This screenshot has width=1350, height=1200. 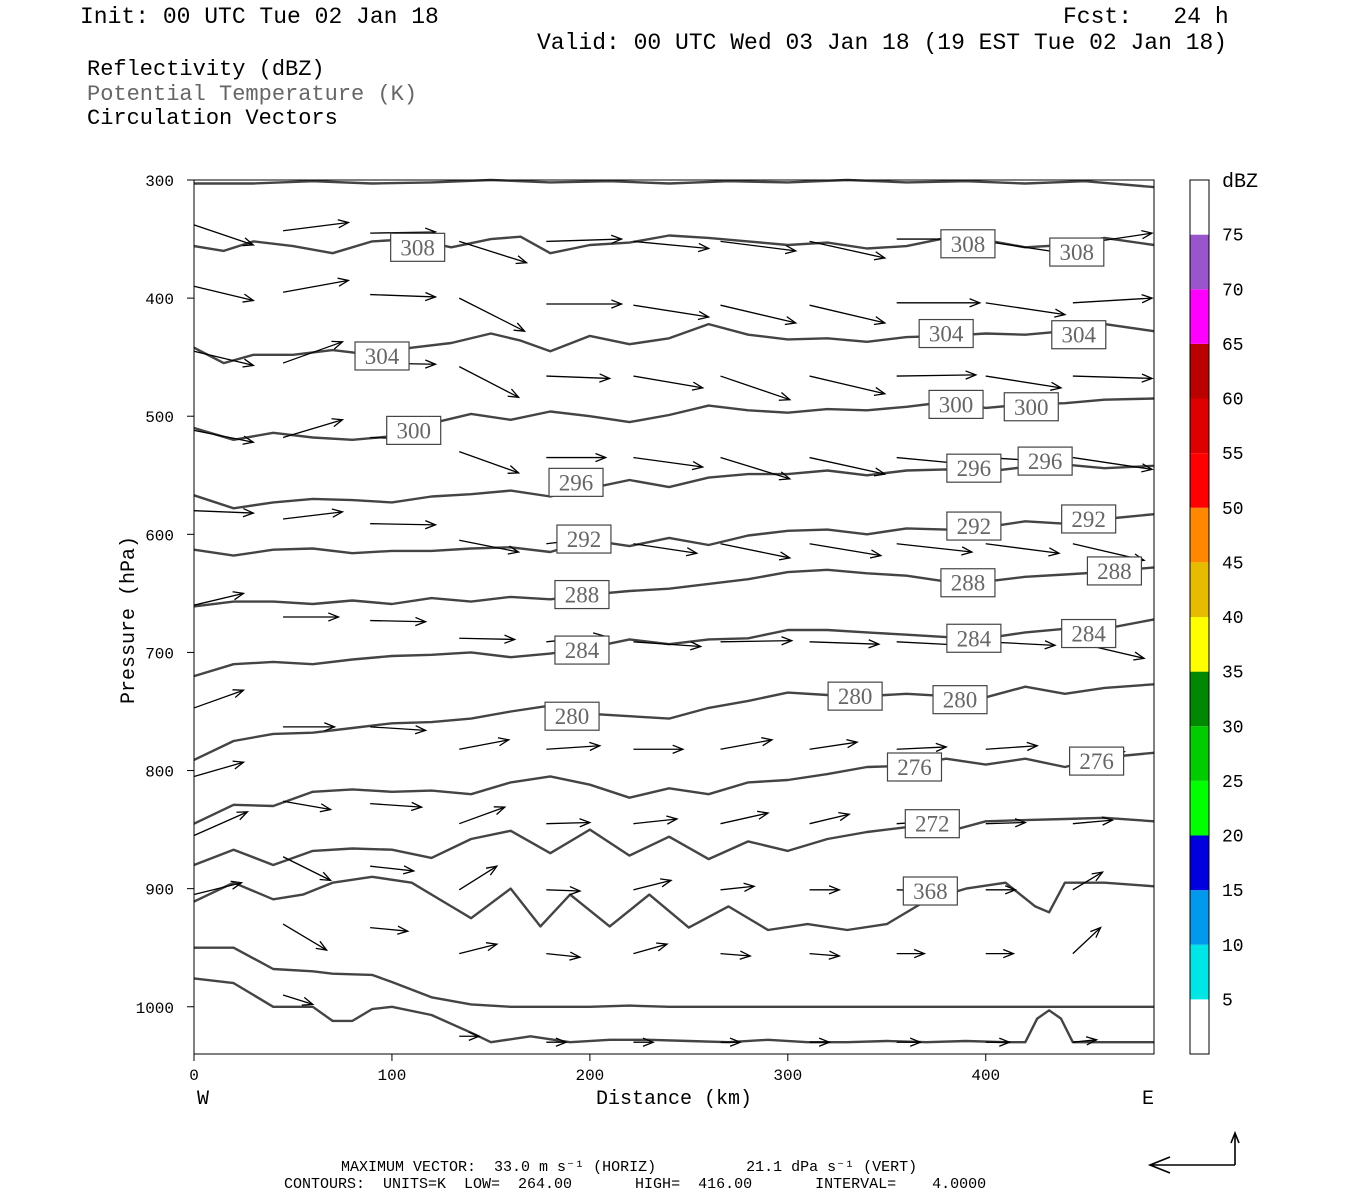 I want to click on y-axis-label: Pressure (hPa), so click(x=129, y=620).